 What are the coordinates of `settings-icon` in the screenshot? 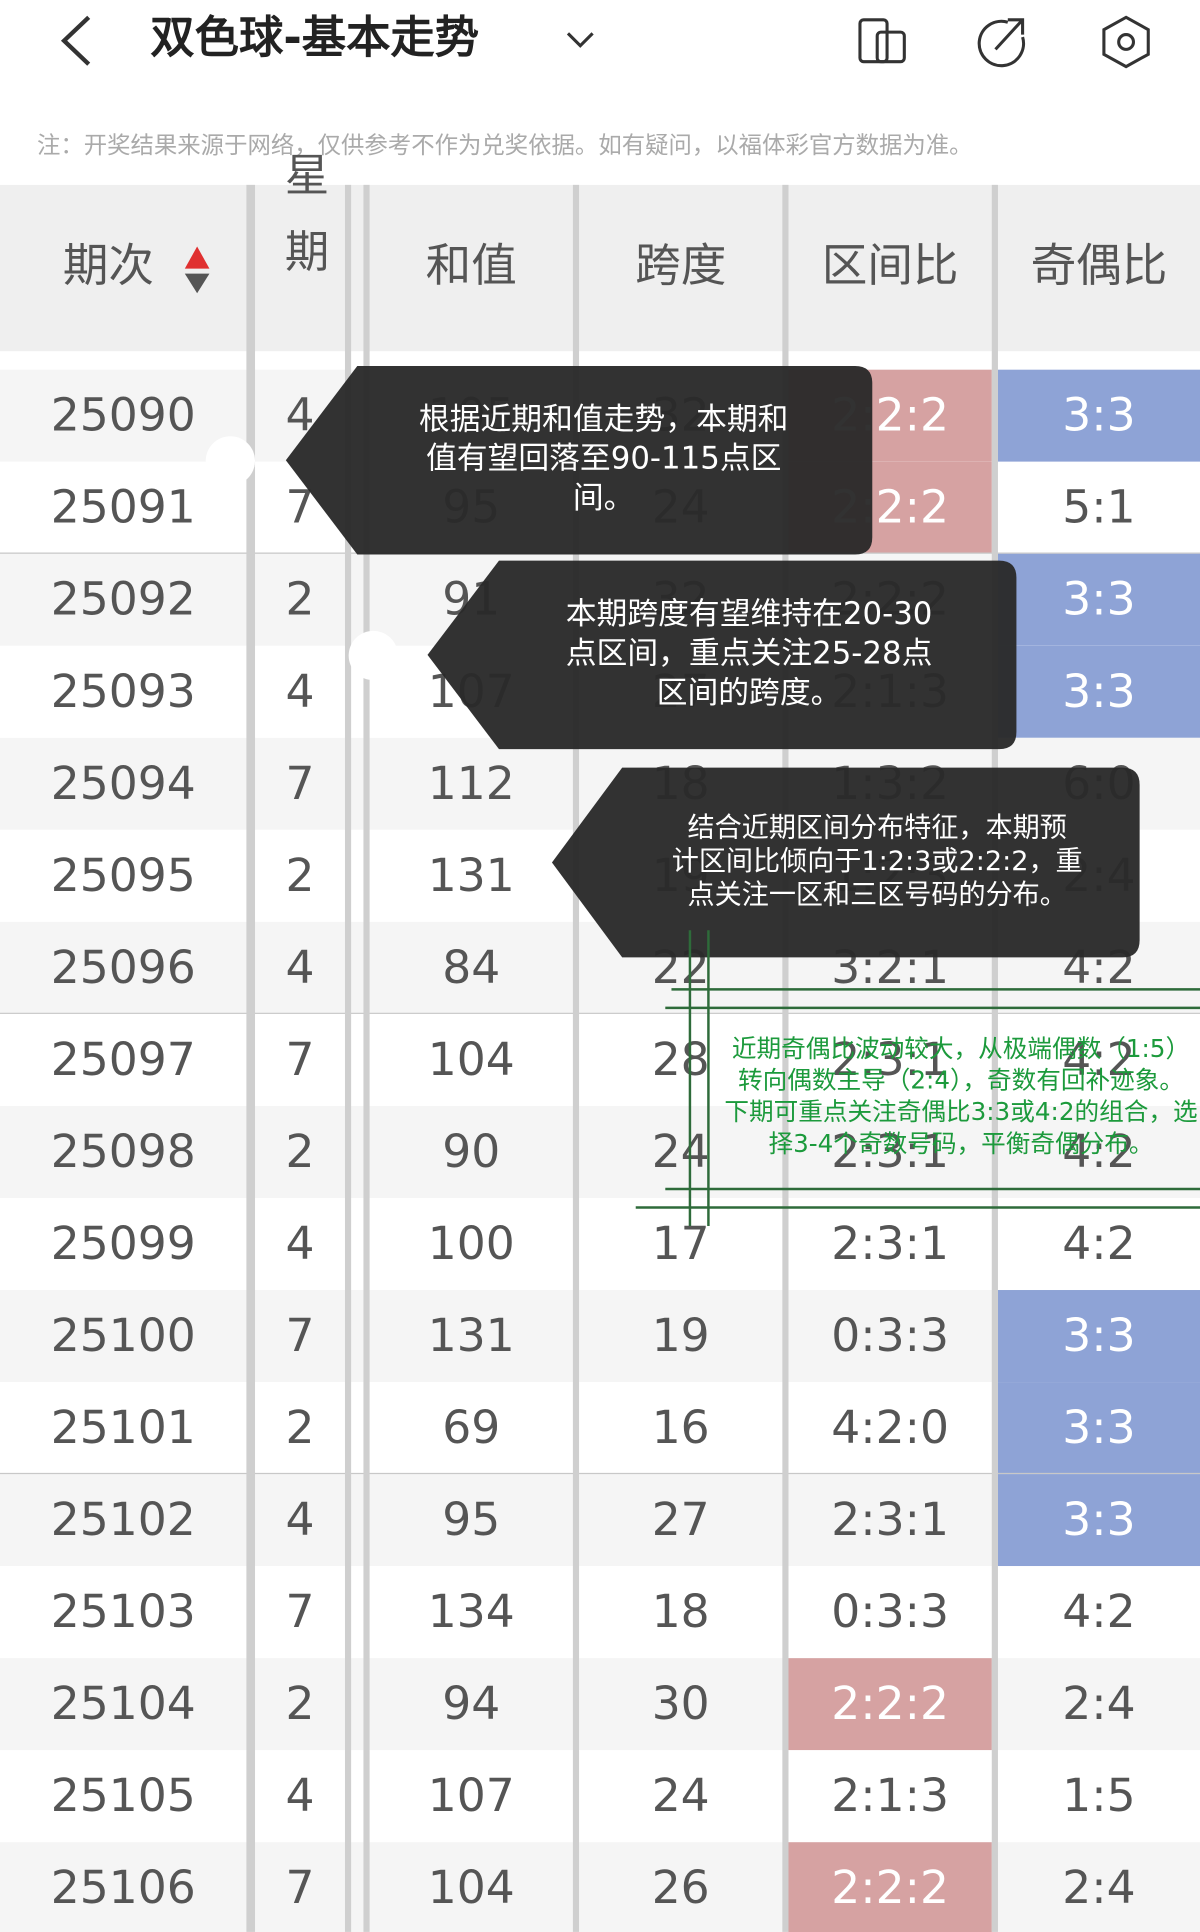 It's located at (1126, 42).